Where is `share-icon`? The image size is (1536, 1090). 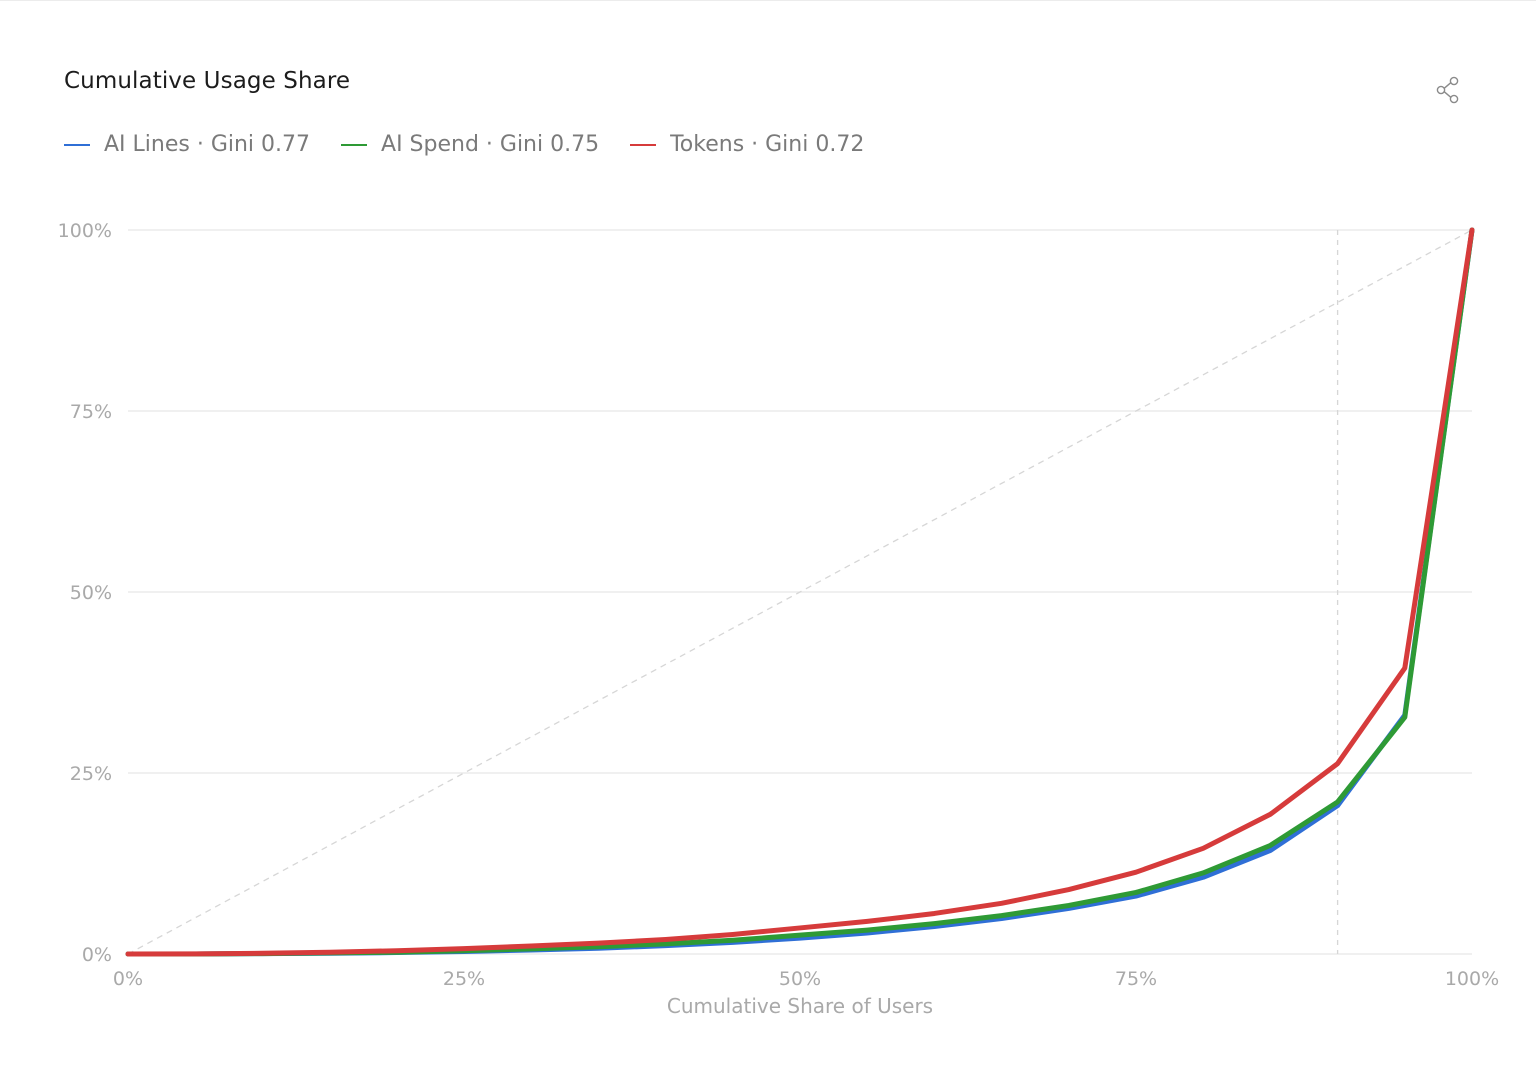 share-icon is located at coordinates (1447, 90).